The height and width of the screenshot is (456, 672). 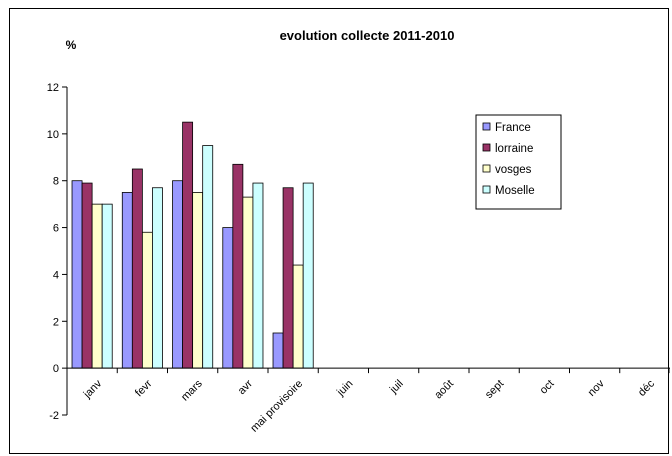 What do you see at coordinates (144, 389) in the screenshot?
I see `x-tick-label: fevr` at bounding box center [144, 389].